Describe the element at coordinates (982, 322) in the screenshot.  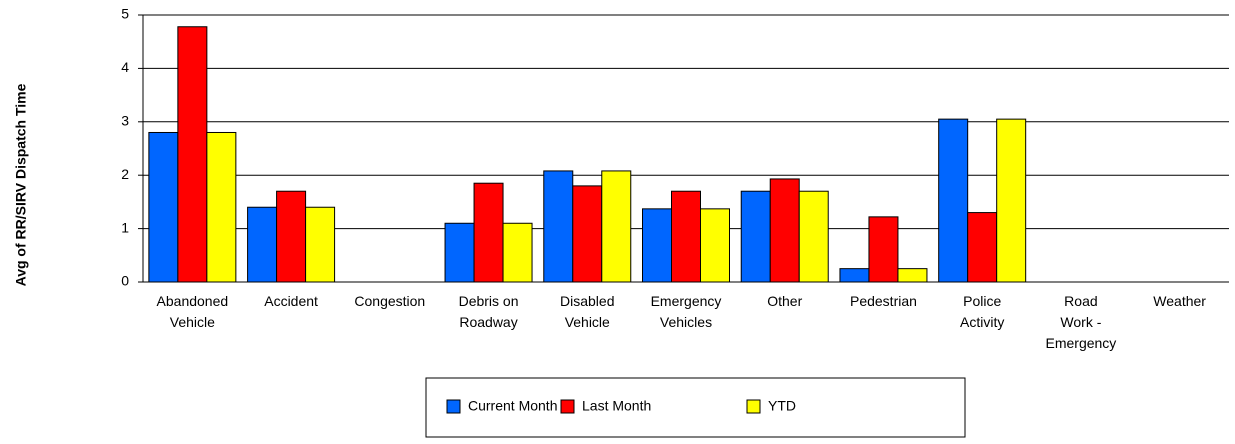
I see `x-tick-label: Activity` at that location.